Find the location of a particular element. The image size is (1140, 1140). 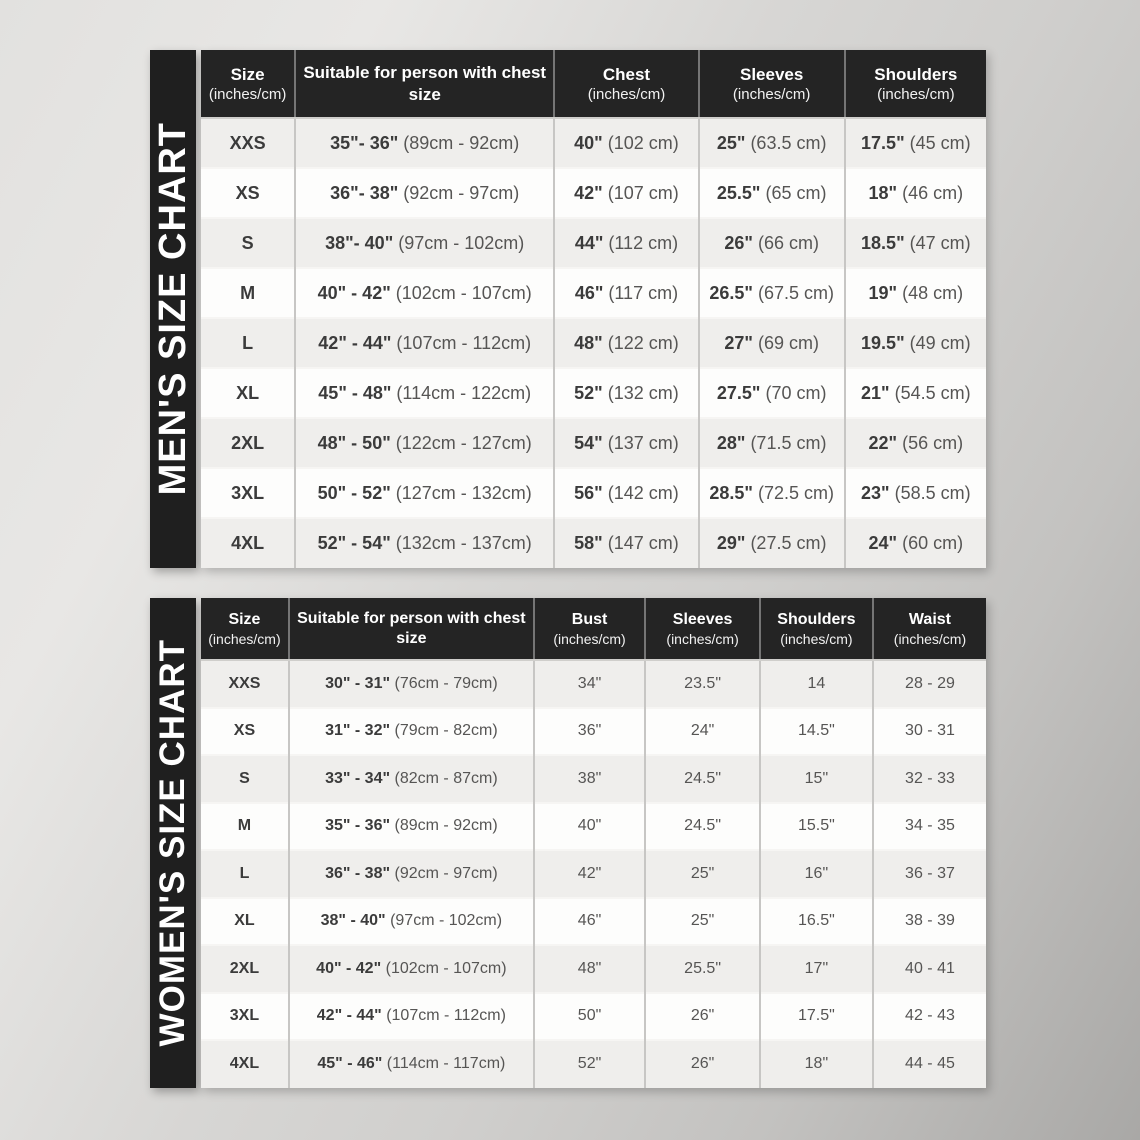

table-cell: S is located at coordinates (249, 242).